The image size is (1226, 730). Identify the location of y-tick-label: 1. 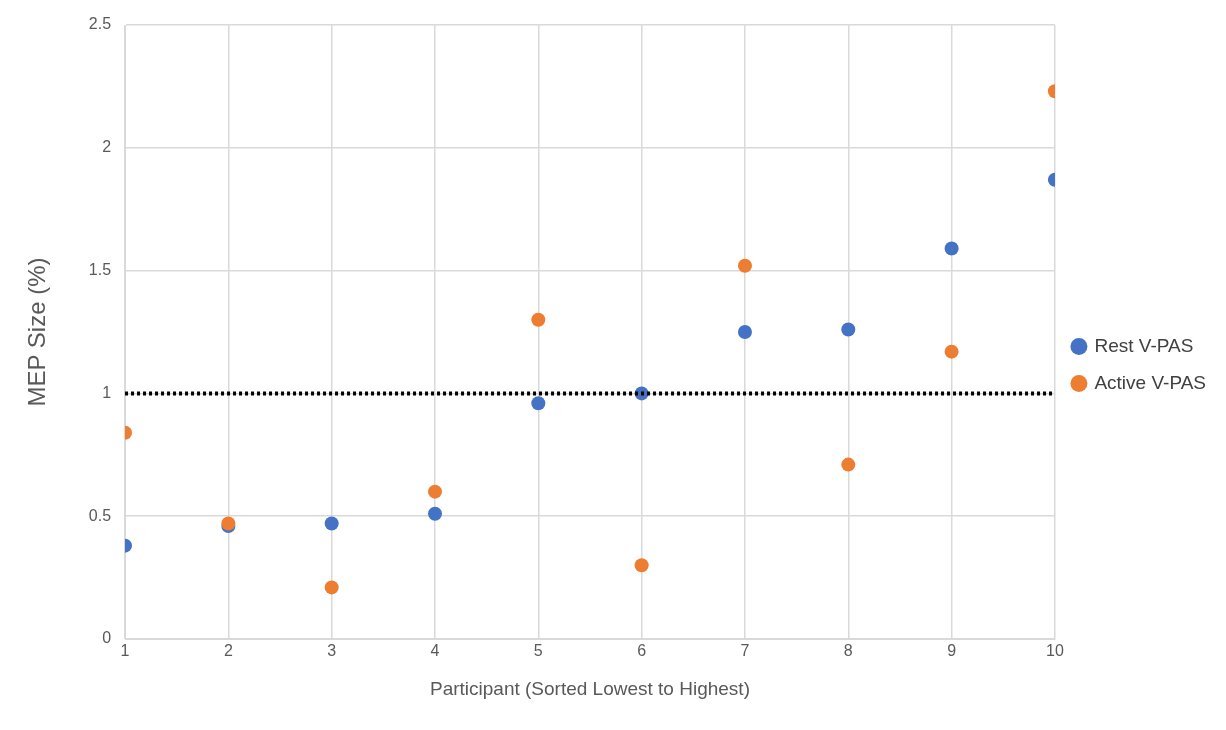
(107, 392).